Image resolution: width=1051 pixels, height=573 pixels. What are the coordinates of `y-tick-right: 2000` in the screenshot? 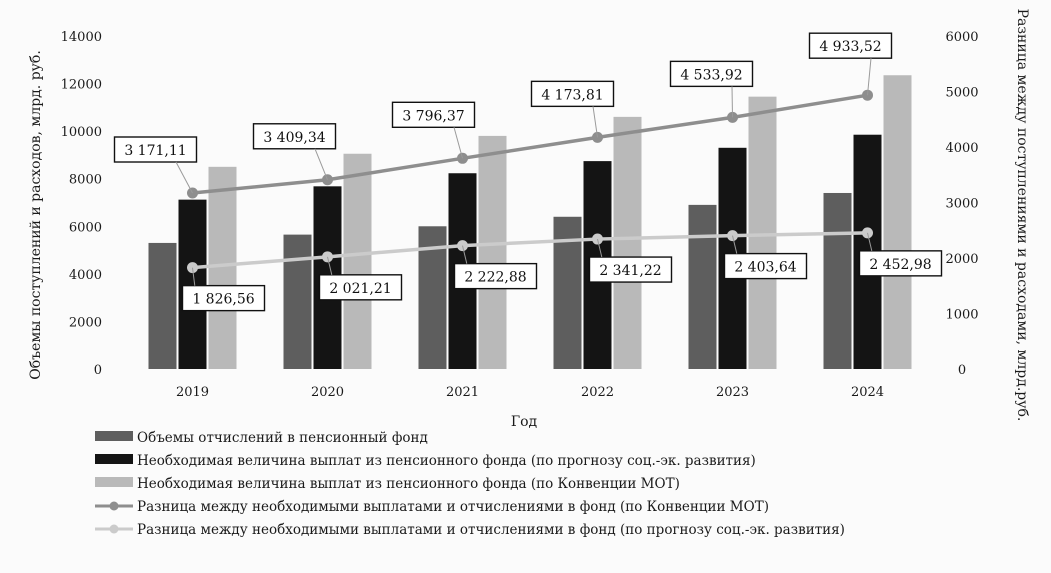 It's located at (961, 259).